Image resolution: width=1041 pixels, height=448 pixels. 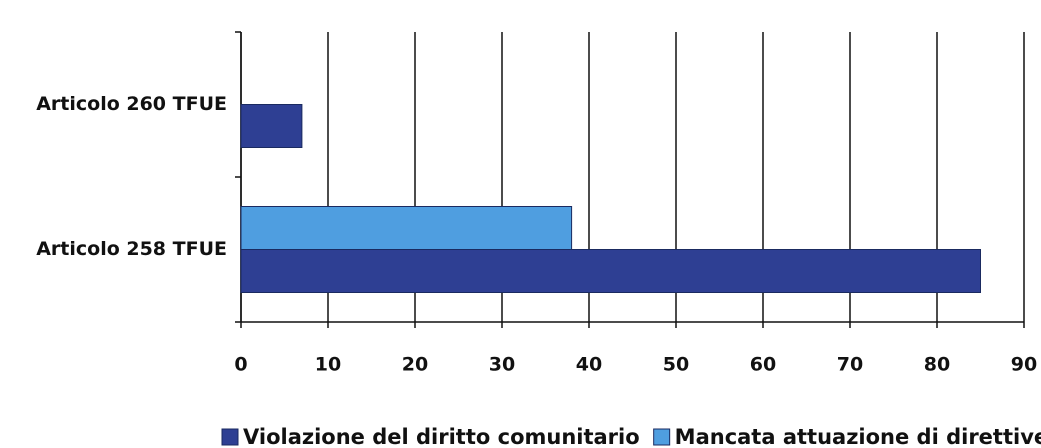 What do you see at coordinates (415, 365) in the screenshot?
I see `x-tick-label: 20` at bounding box center [415, 365].